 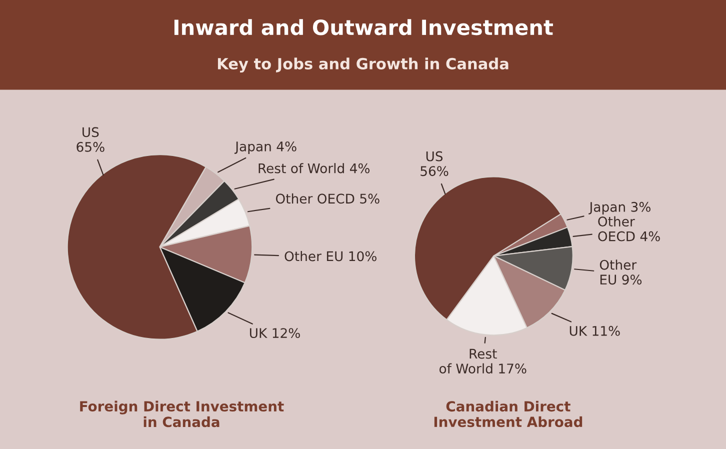 I want to click on text: Foreign Direct Investment in Canada, so click(x=182, y=414).